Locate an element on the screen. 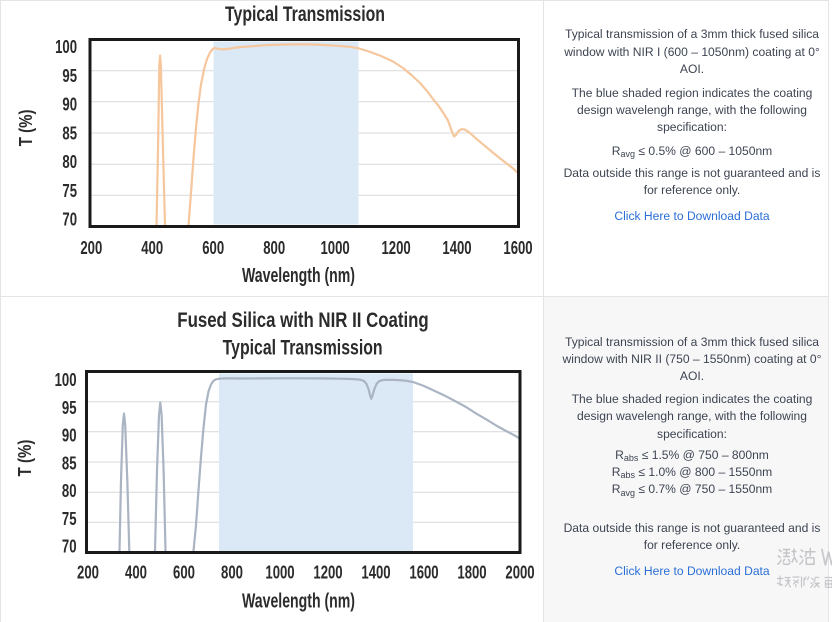 The width and height of the screenshot is (832, 622). svg-text: 1800 is located at coordinates (471, 572).